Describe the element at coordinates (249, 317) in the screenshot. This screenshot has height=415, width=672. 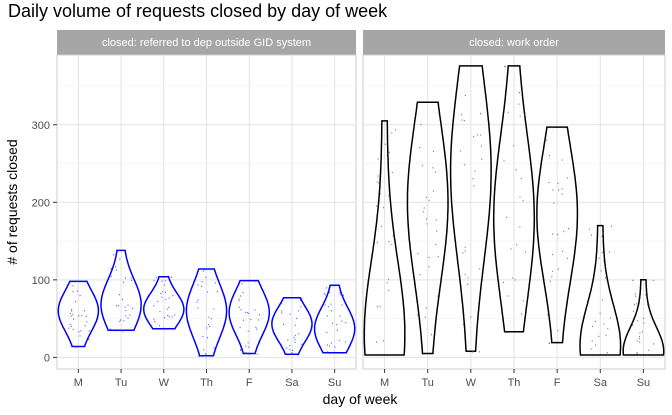
I see `points-F` at that location.